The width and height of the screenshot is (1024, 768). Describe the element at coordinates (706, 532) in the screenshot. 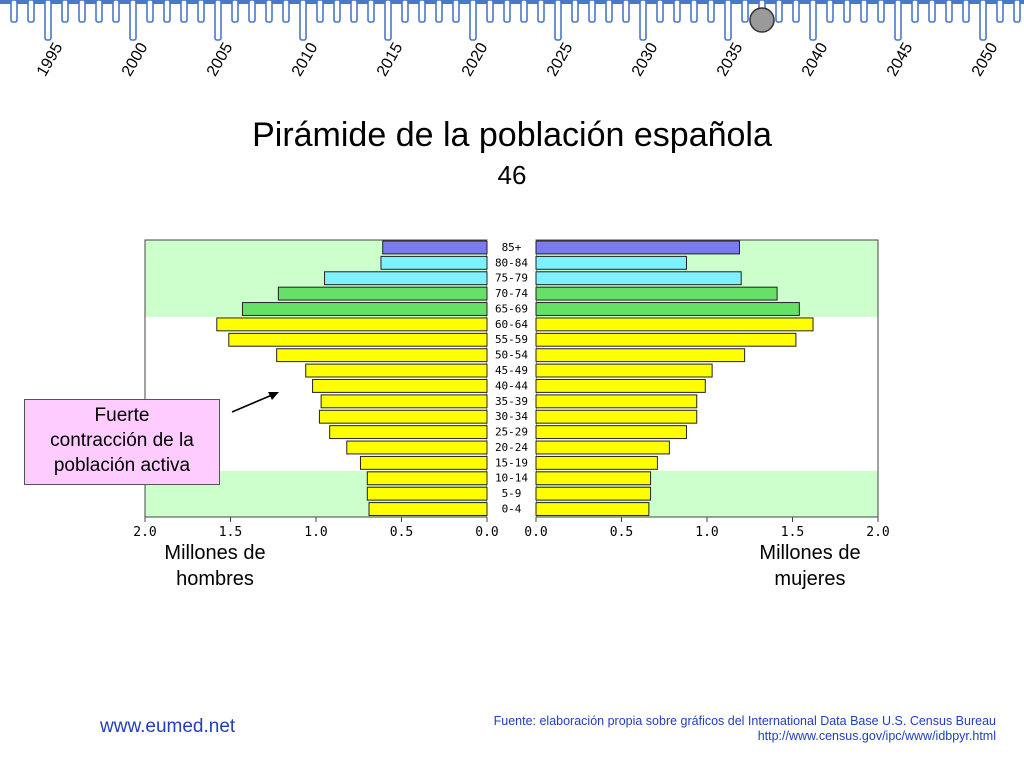

I see `women-axis-tick-label: 1.0` at that location.